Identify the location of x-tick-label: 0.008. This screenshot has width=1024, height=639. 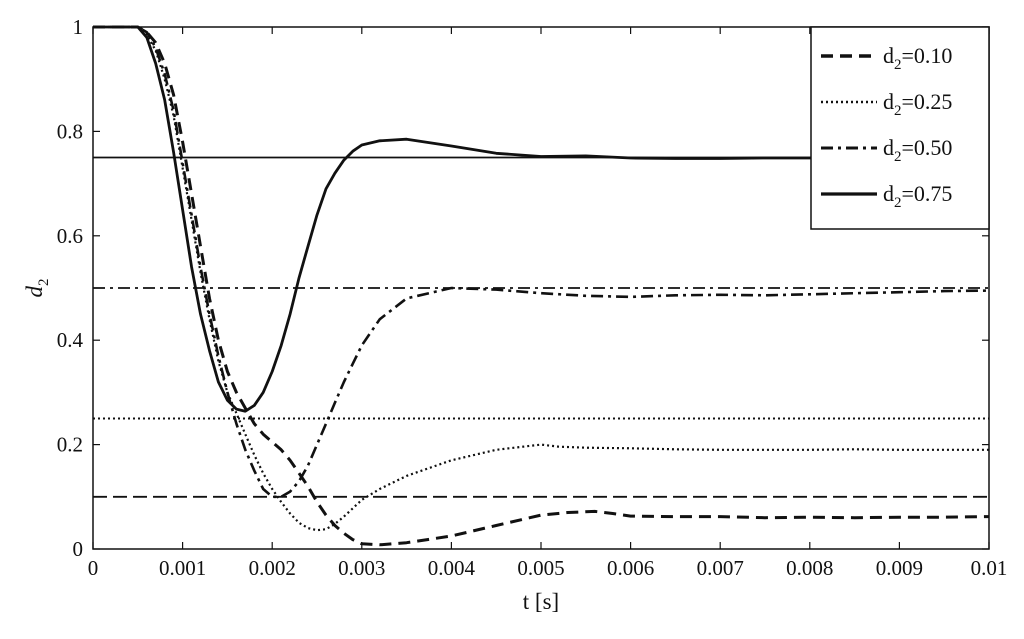
(809, 568).